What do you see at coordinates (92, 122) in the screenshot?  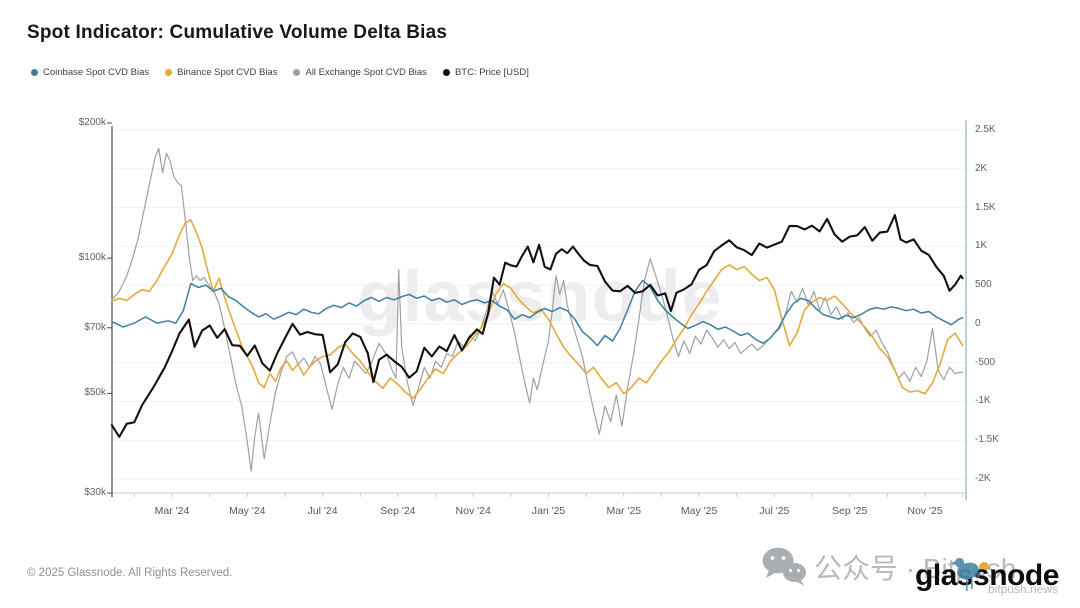 I see `y-left-label-200k: $200k` at bounding box center [92, 122].